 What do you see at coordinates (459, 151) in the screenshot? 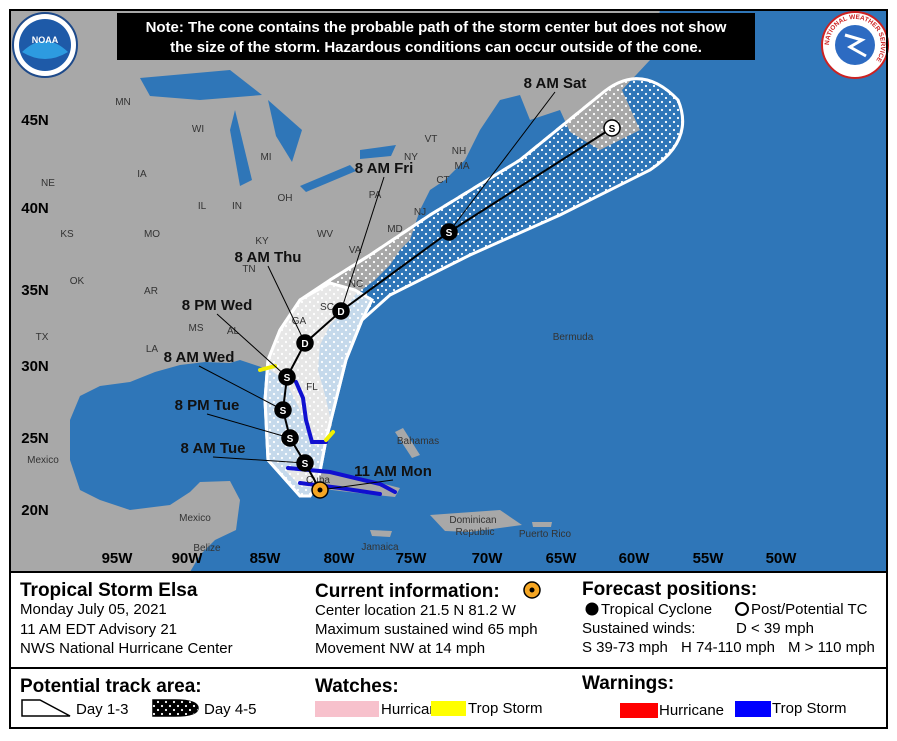
I see `place-label: NH` at bounding box center [459, 151].